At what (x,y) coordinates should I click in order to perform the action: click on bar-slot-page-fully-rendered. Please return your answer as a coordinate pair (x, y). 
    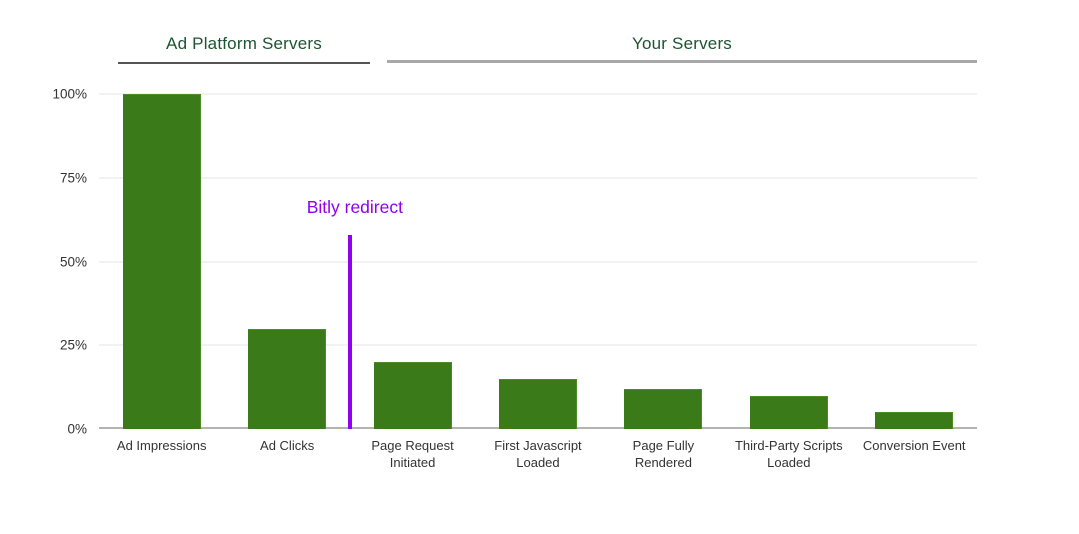
    Looking at the image, I should click on (663, 261).